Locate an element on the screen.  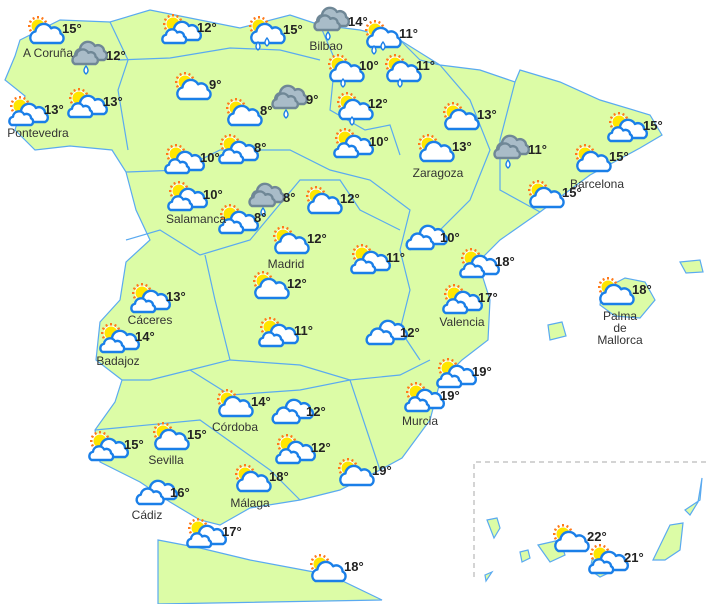
city-label: Madrid is located at coordinates (286, 264).